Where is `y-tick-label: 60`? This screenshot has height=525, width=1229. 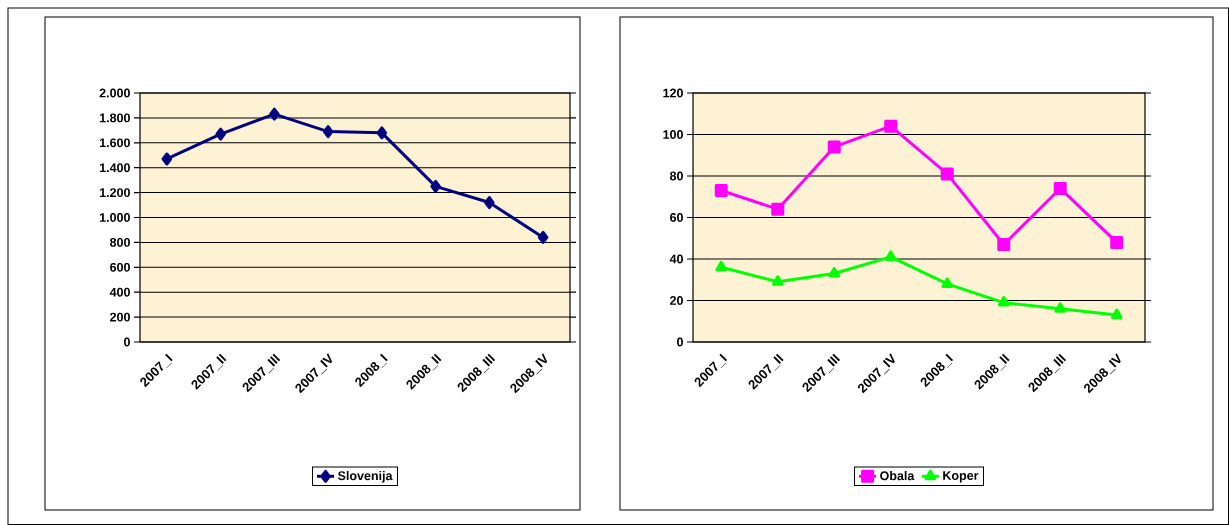
y-tick-label: 60 is located at coordinates (676, 217).